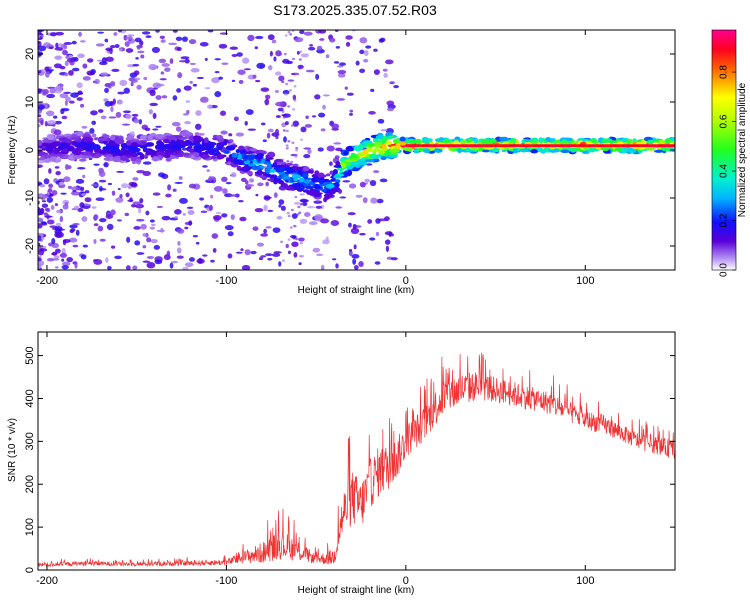  I want to click on colorbar-tick-label: 0.2, so click(724, 220).